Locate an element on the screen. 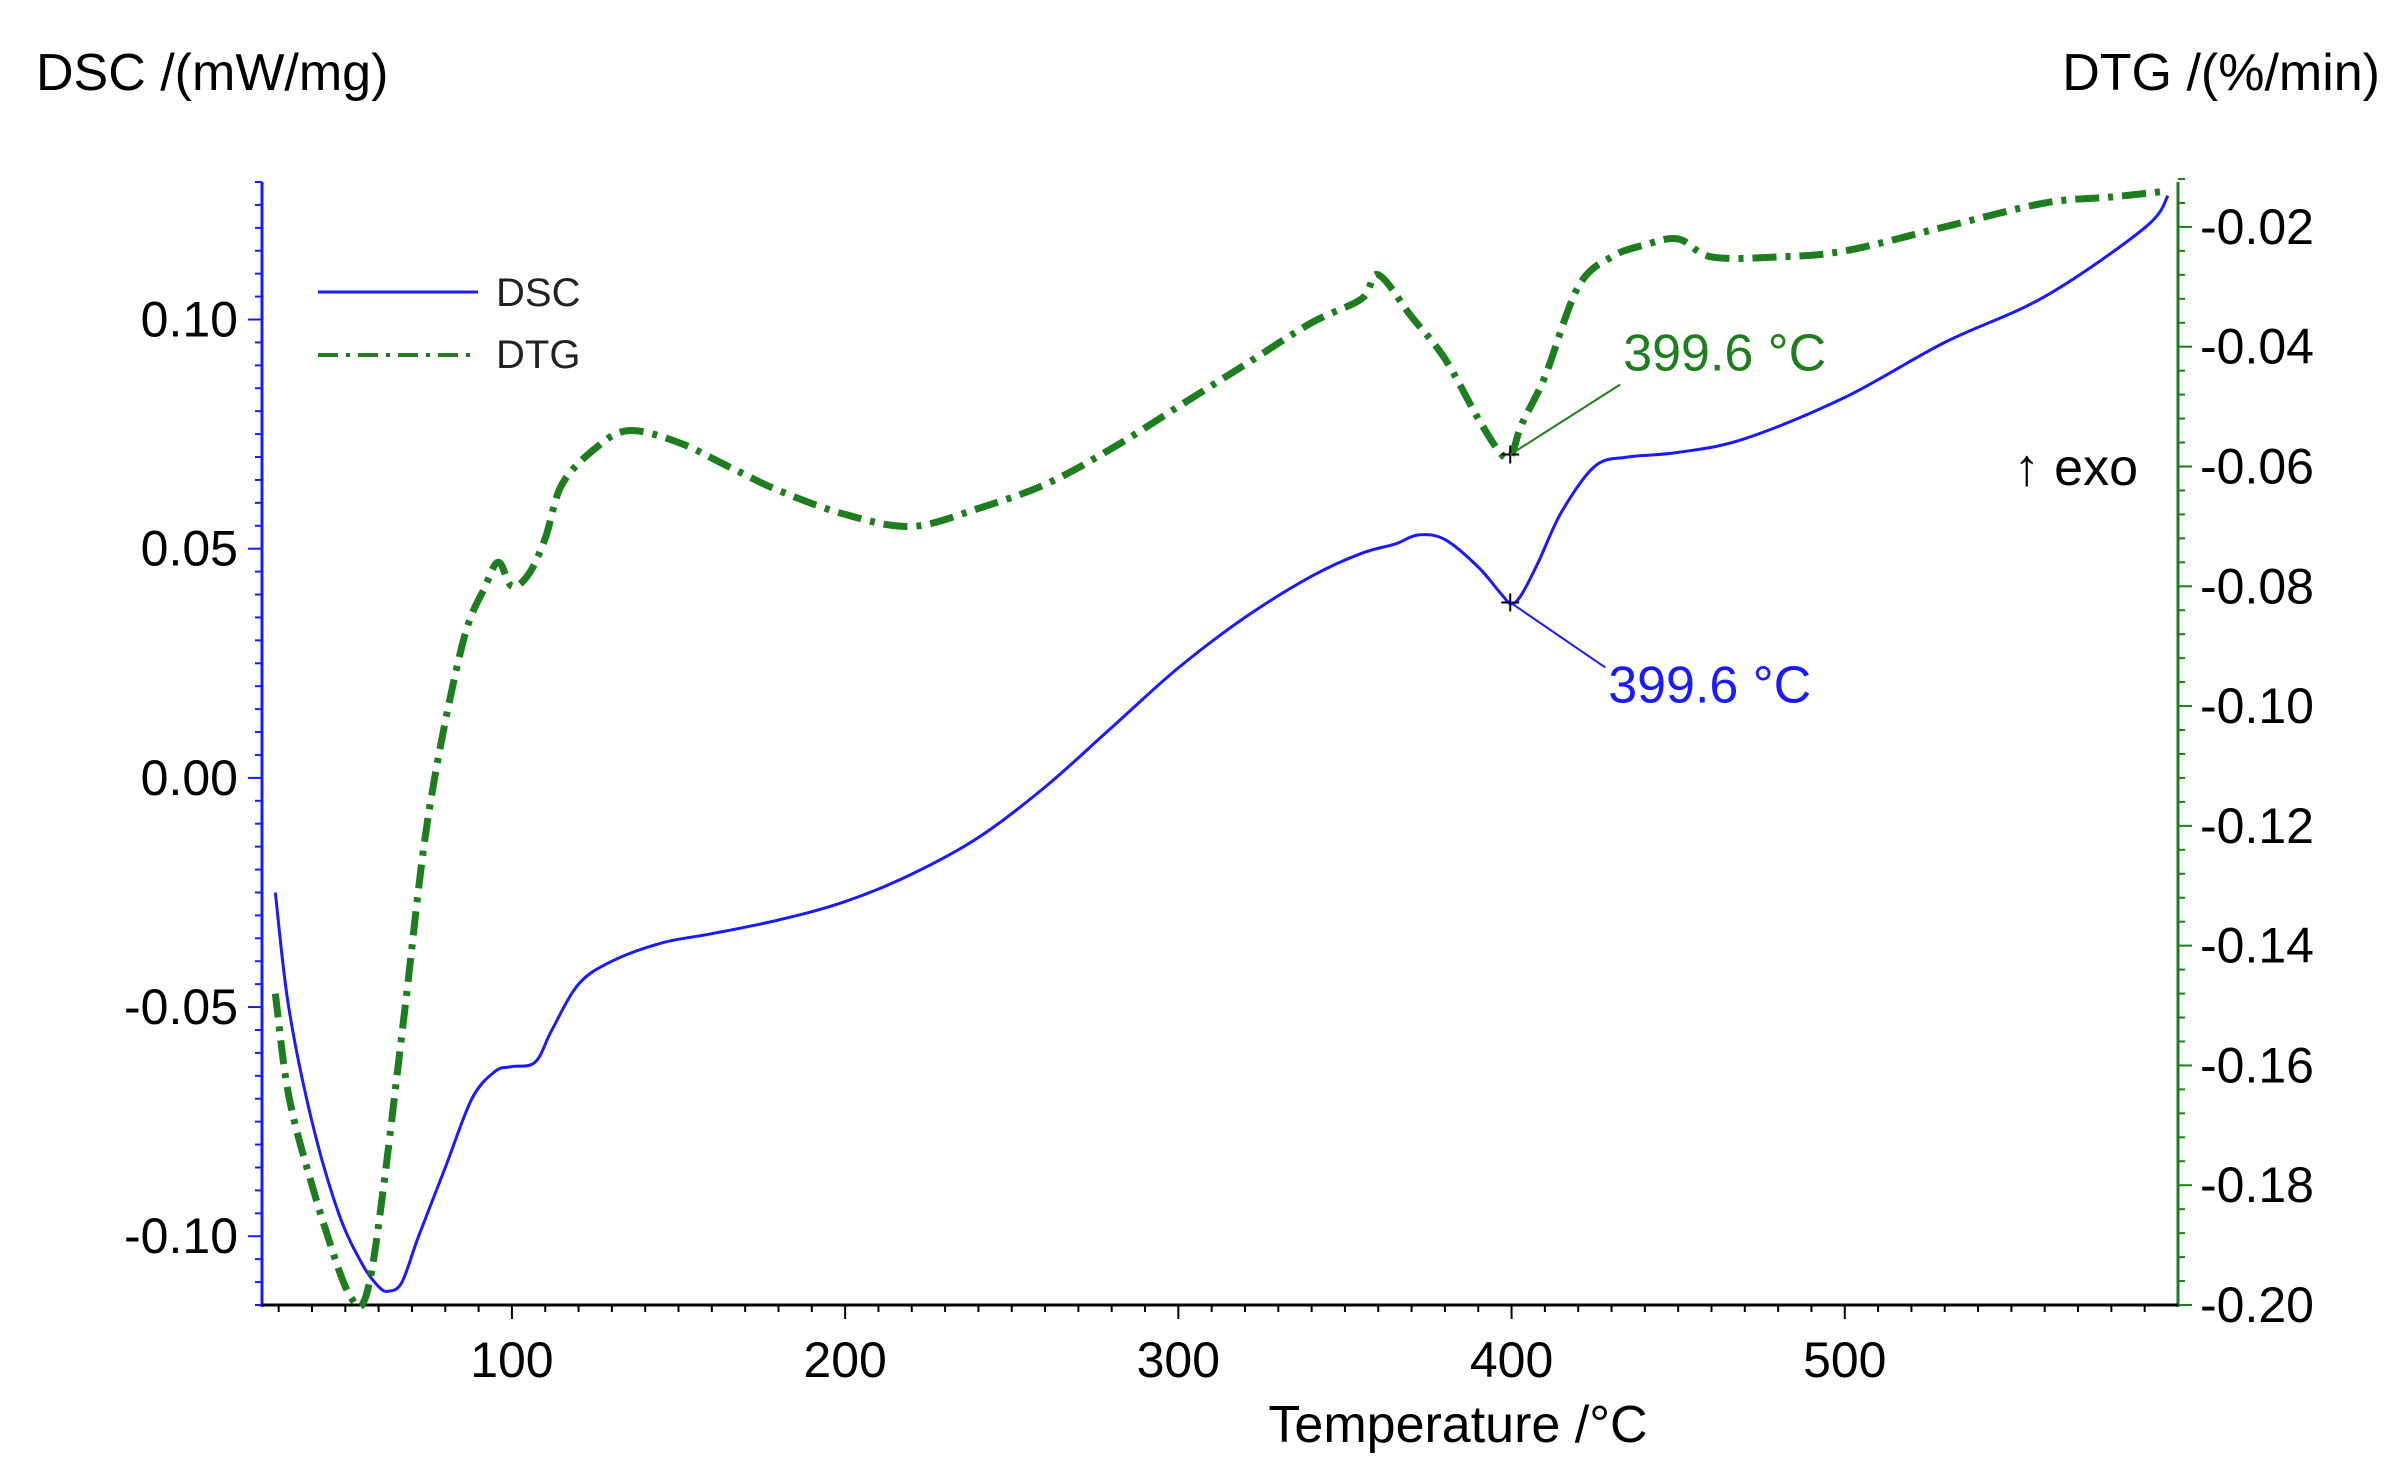 The width and height of the screenshot is (2396, 1471). annotation-layer: 399.6 °C 399.6 °C is located at coordinates (1663, 519).